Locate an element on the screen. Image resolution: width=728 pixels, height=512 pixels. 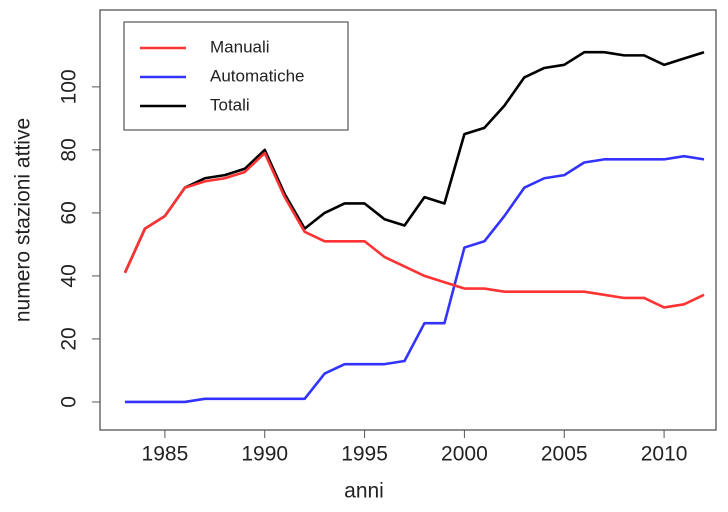
x-tick-label: 1985 is located at coordinates (165, 454).